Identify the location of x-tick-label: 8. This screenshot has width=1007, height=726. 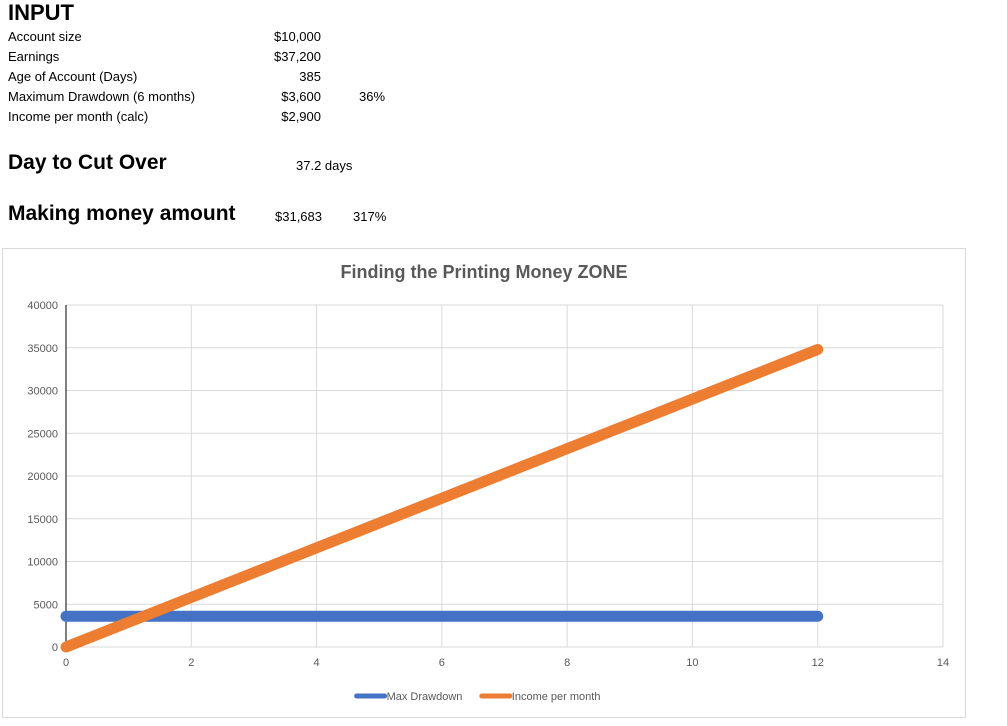
(567, 663).